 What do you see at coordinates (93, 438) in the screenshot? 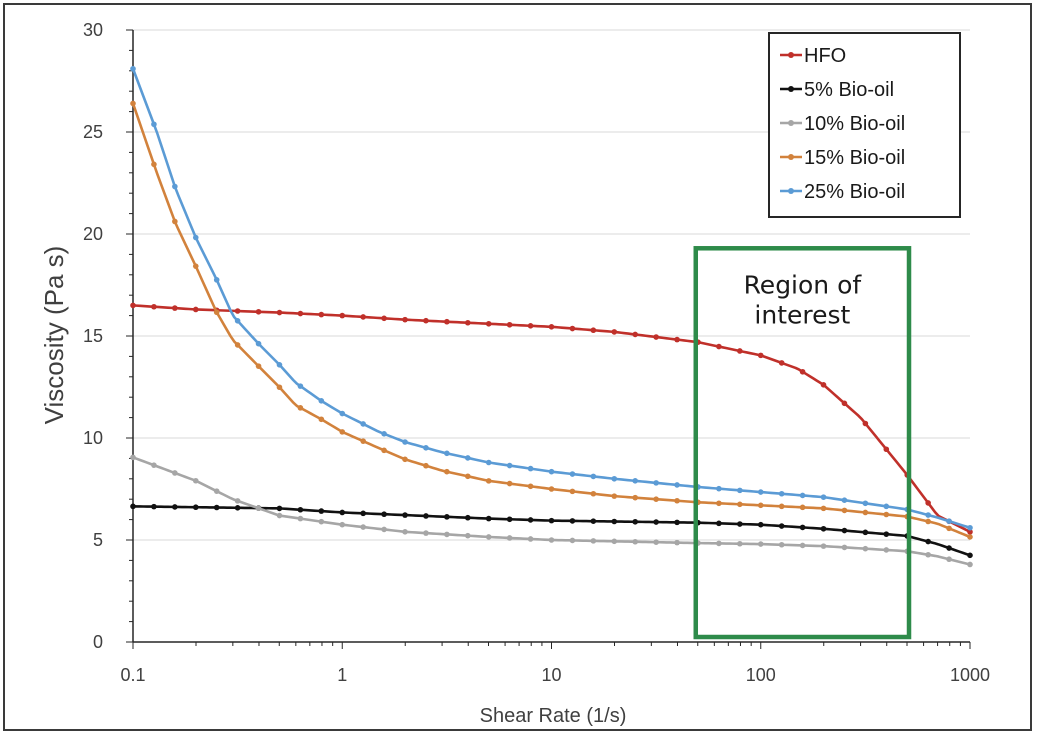
I see `y-tick-label: 10` at bounding box center [93, 438].